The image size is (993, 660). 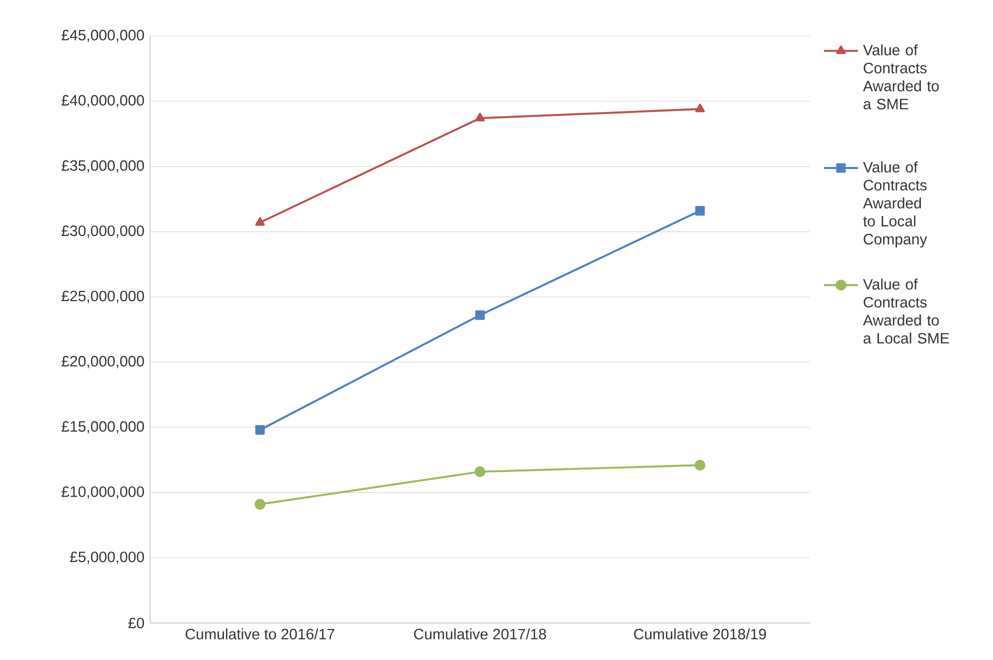 I want to click on legend-label: Value of Contracts Awarded to Local Company, so click(x=895, y=204).